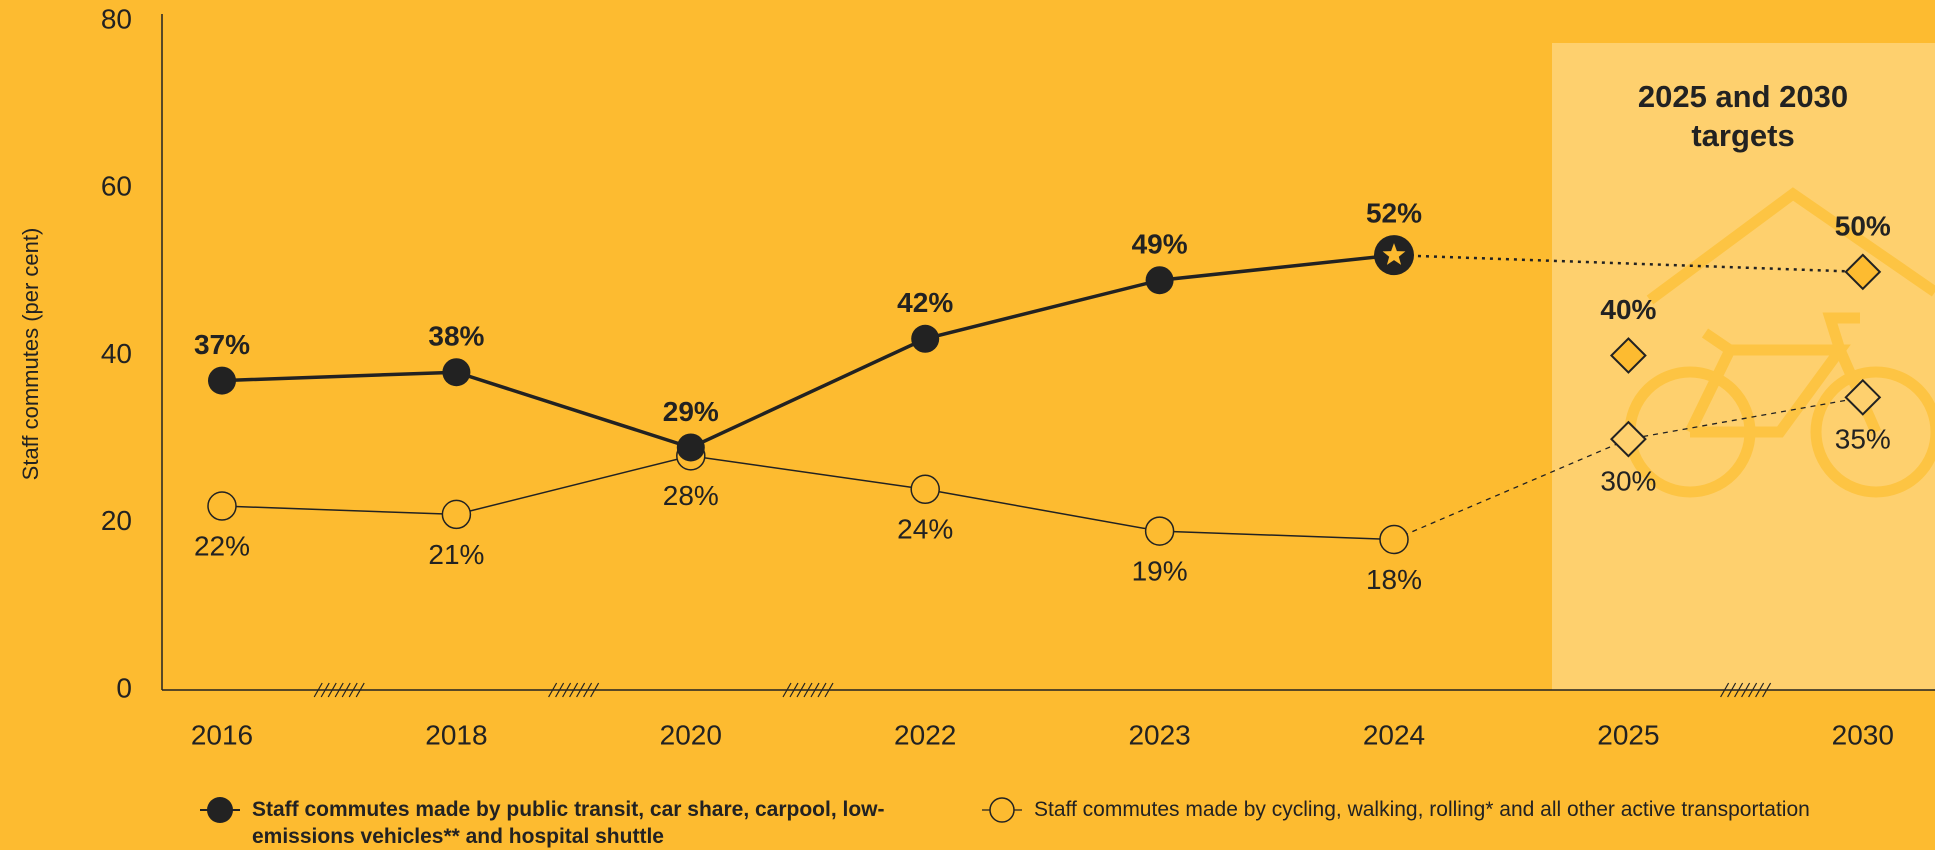 The width and height of the screenshot is (1935, 850). I want to click on value-label: 52%, so click(1394, 213).